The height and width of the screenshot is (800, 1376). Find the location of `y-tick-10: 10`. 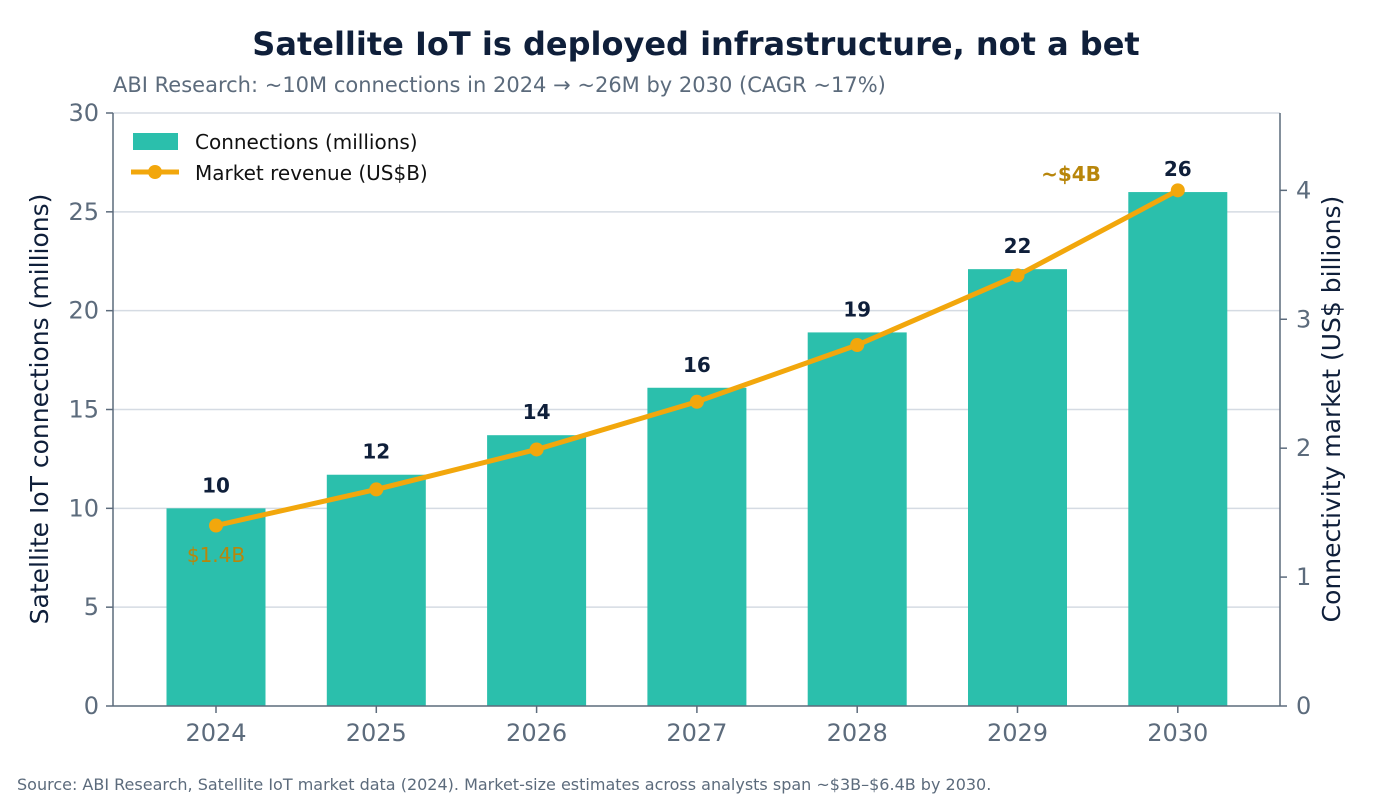

y-tick-10: 10 is located at coordinates (83, 508).